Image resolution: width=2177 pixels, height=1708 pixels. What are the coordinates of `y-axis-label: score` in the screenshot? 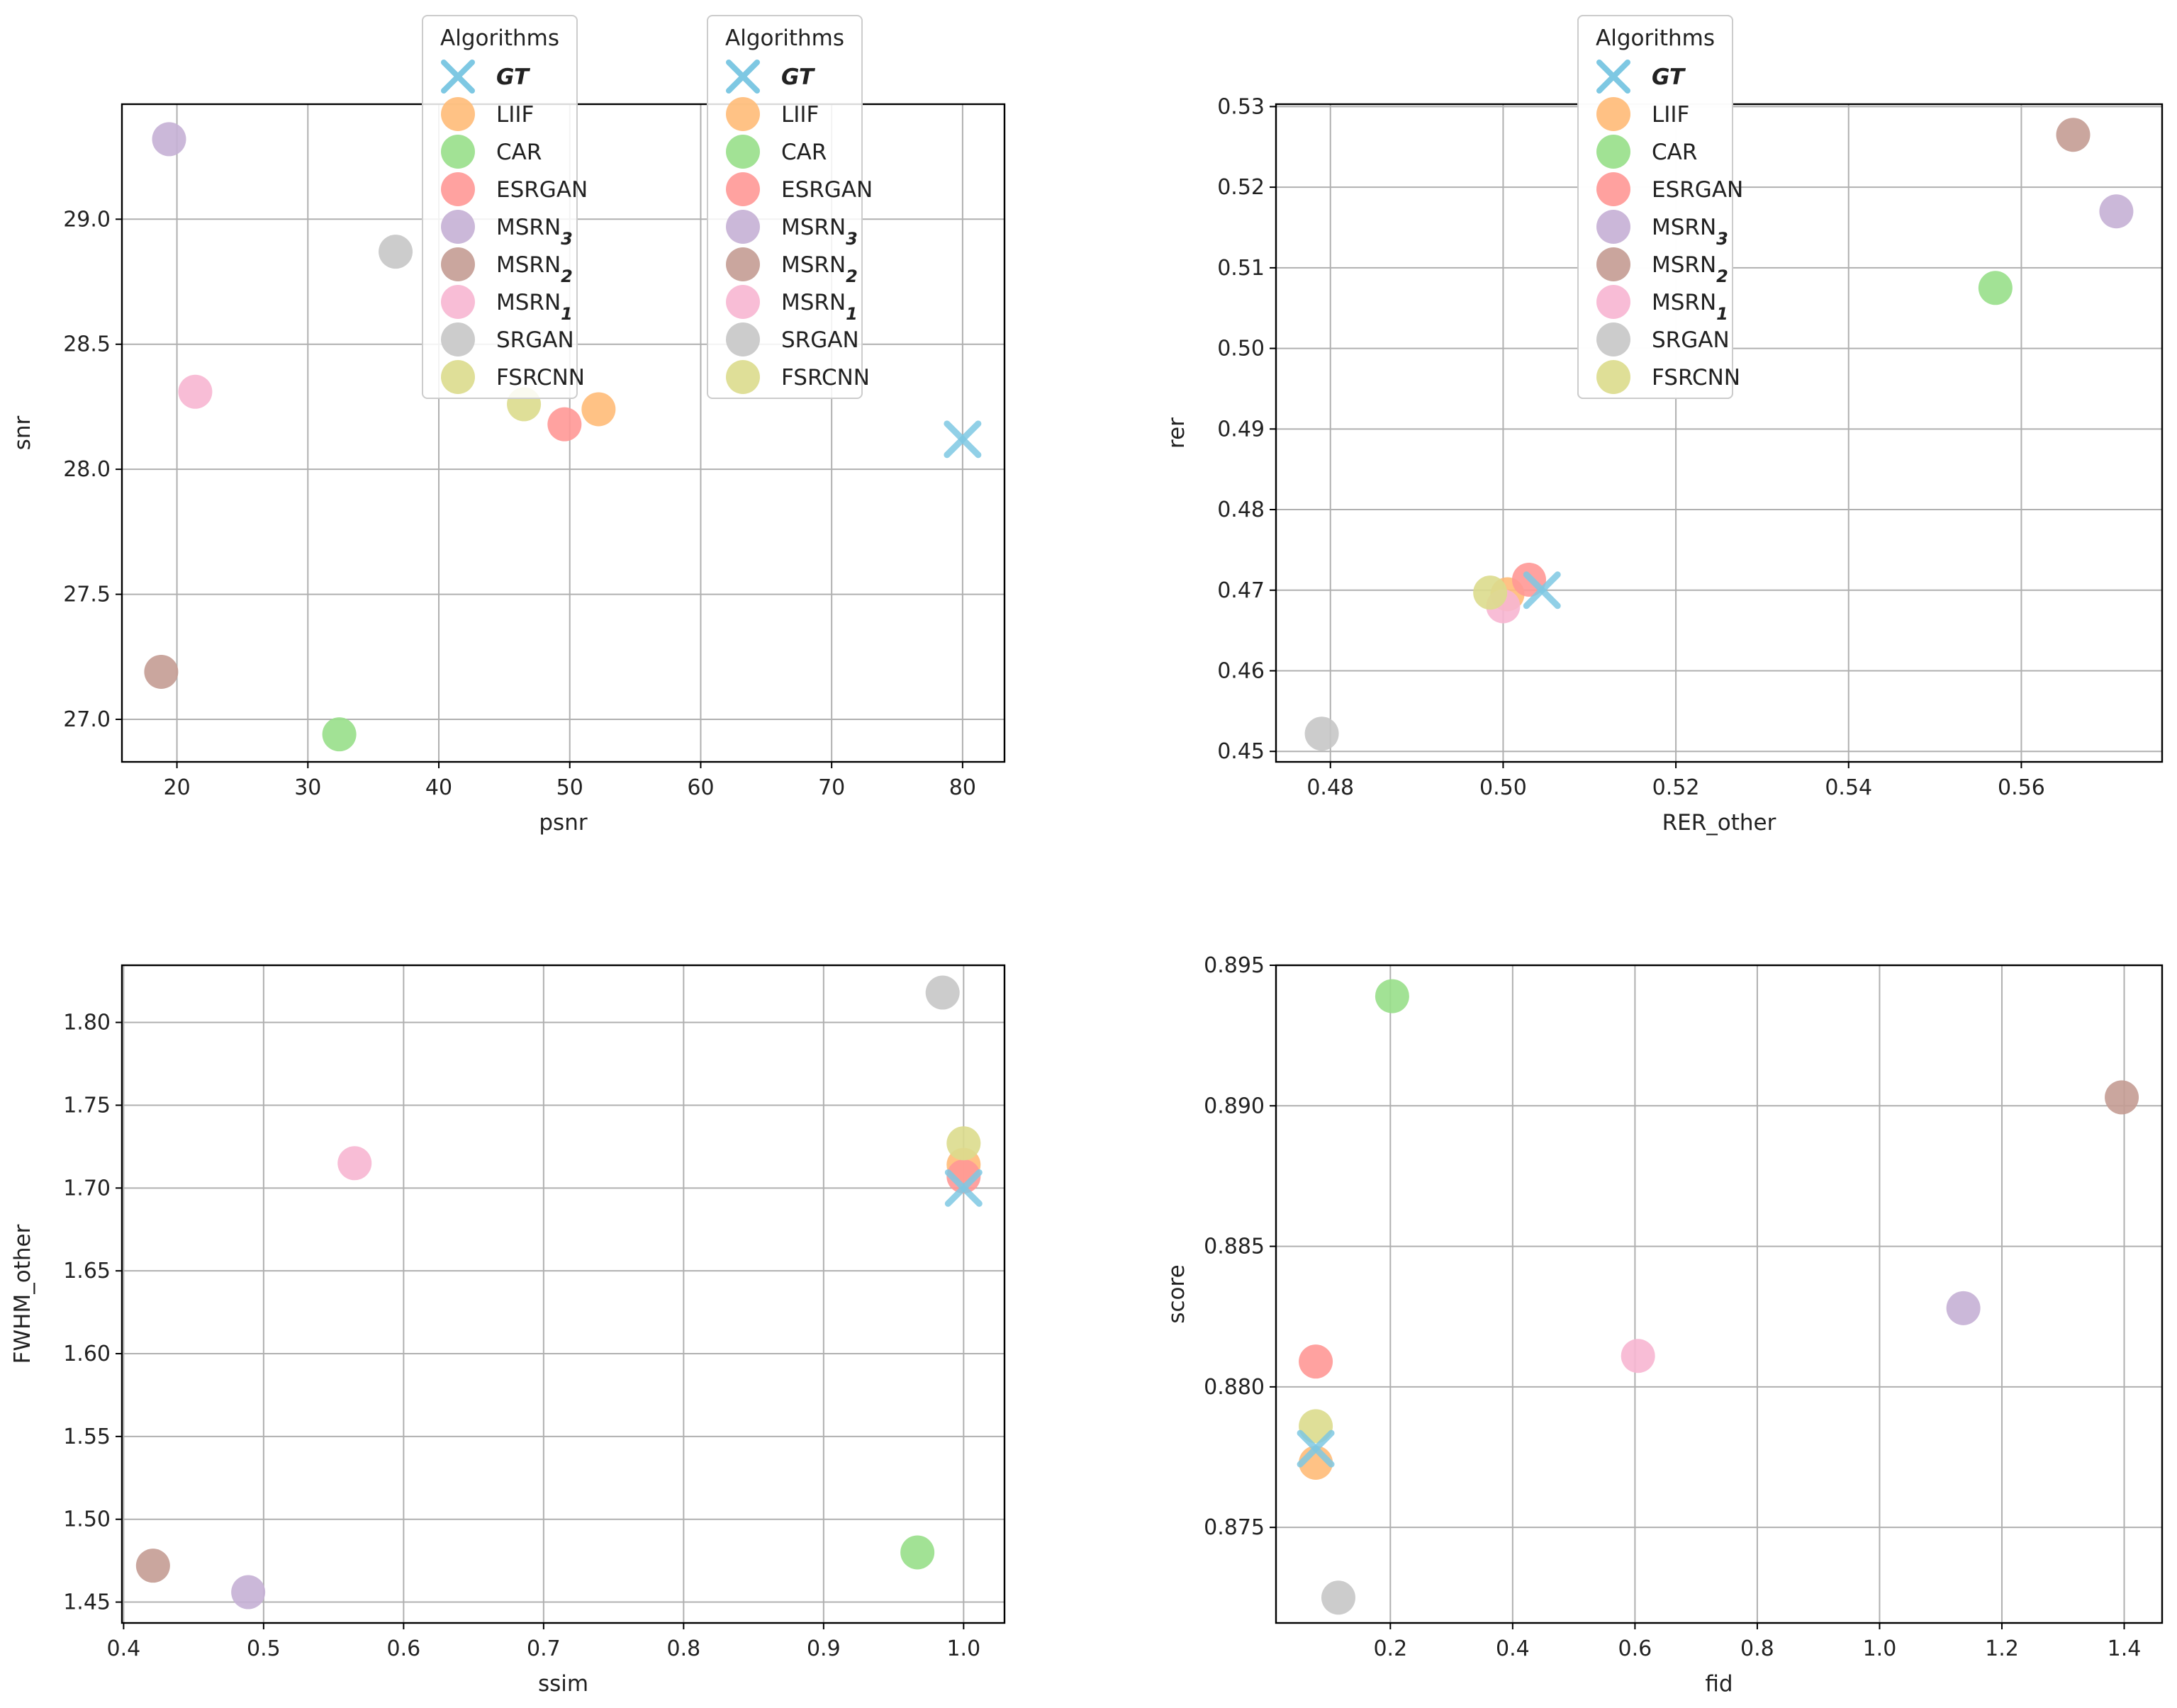 It's located at (1177, 1293).